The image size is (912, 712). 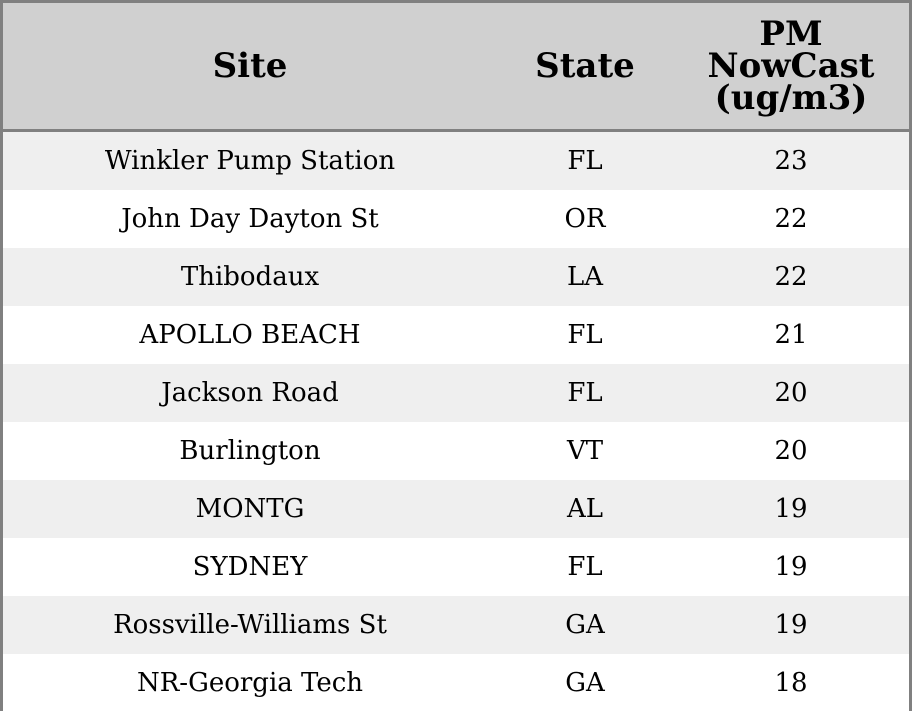 What do you see at coordinates (250, 277) in the screenshot?
I see `site-cell: Thibodaux` at bounding box center [250, 277].